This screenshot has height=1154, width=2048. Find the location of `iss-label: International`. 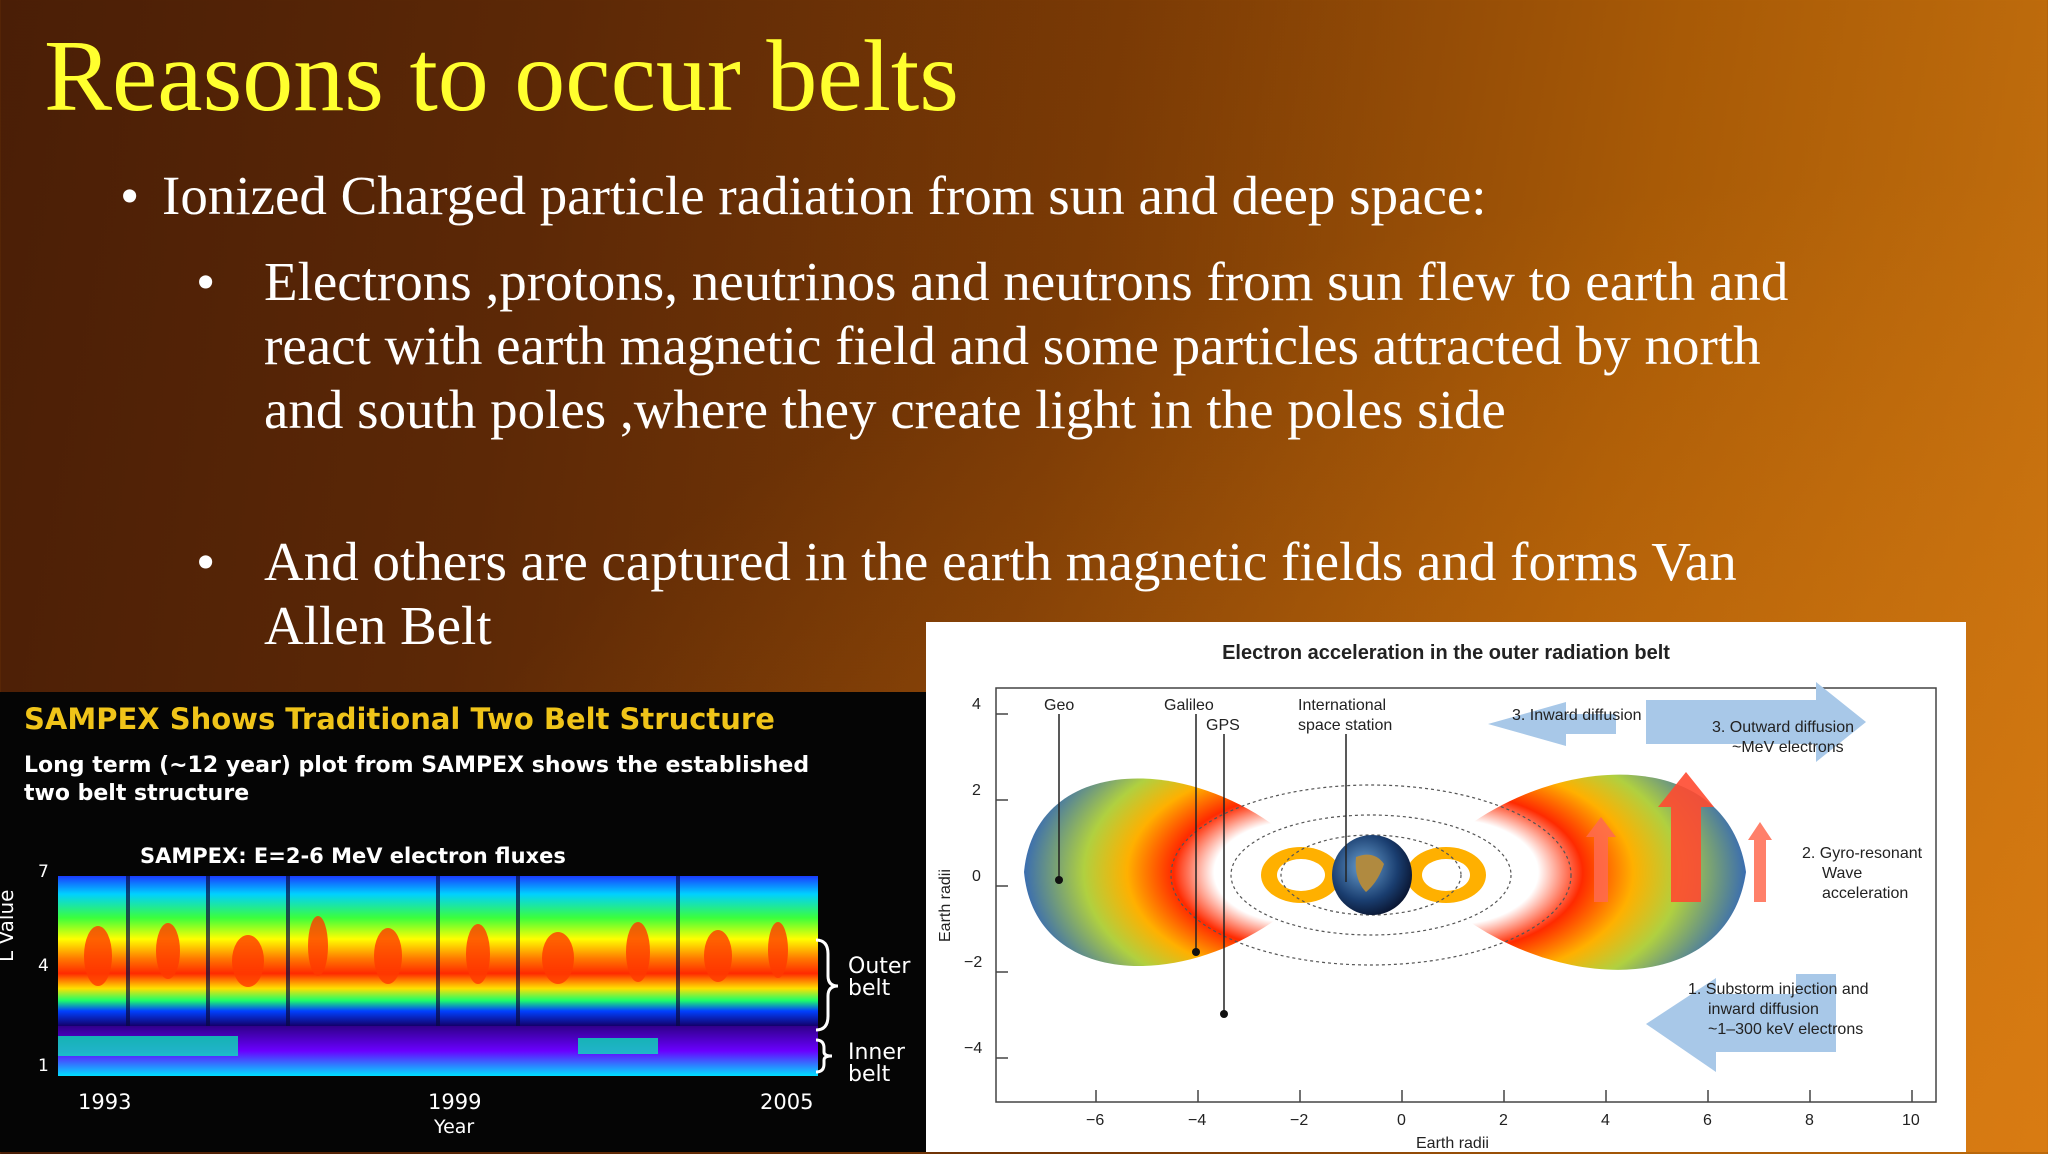

iss-label: International is located at coordinates (1342, 705).